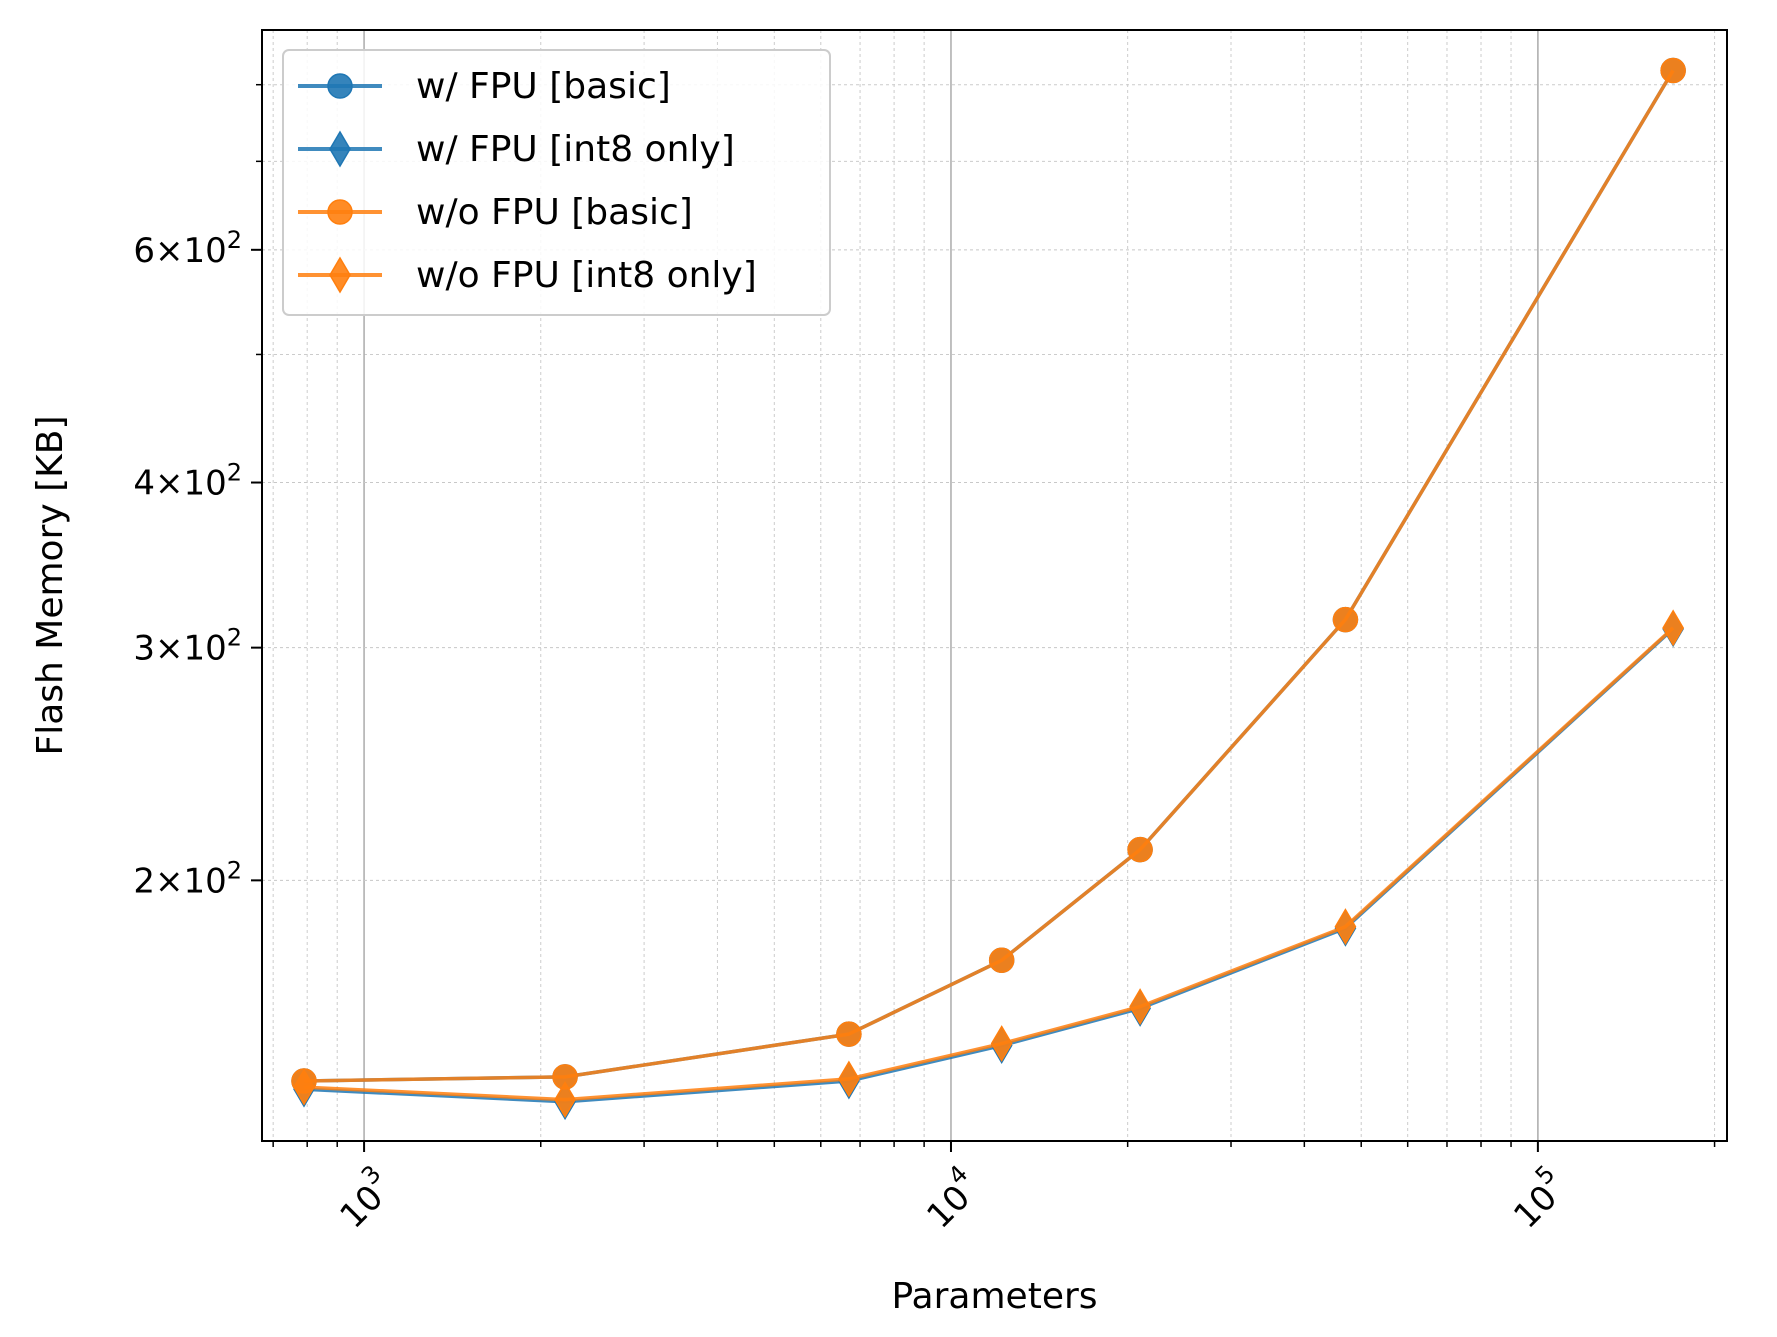 The height and width of the screenshot is (1337, 1777). Describe the element at coordinates (543, 86) in the screenshot. I see `legend-label: w/ FPU [basic]` at that location.